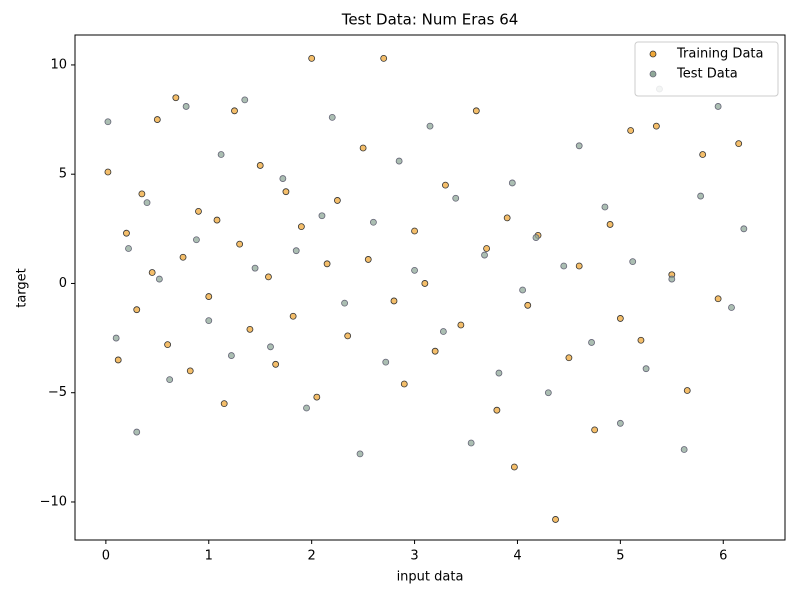 This screenshot has height=600, width=800. Describe the element at coordinates (312, 556) in the screenshot. I see `x-tick-label: 2` at that location.